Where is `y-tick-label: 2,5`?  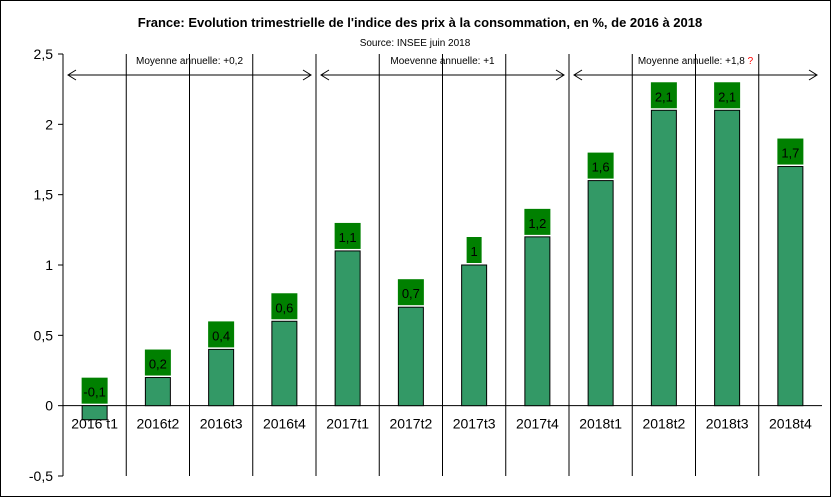 y-tick-label: 2,5 is located at coordinates (44, 54).